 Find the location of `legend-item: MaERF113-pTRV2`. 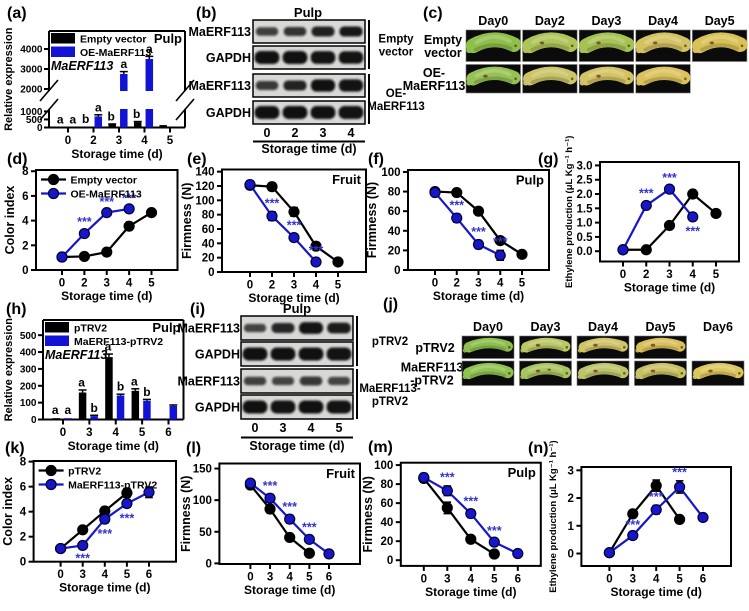

legend-item: MaERF113-pTRV2 is located at coordinates (97, 484).